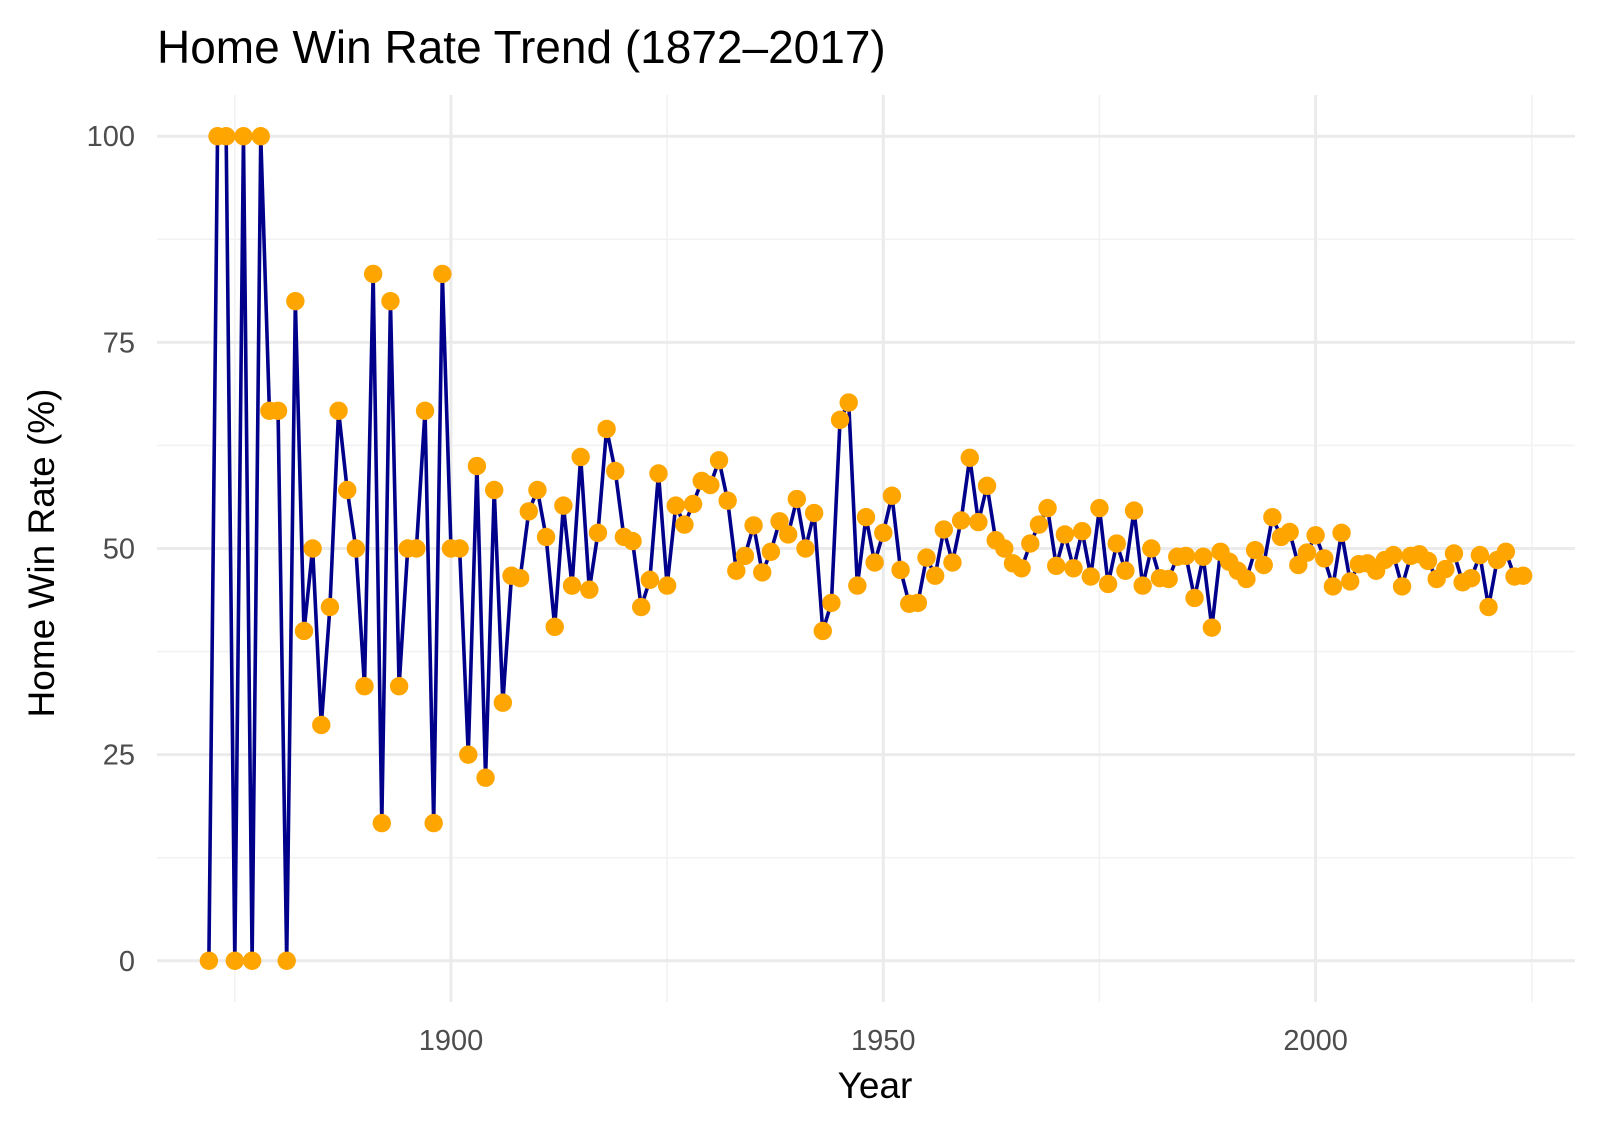 This screenshot has width=1602, height=1127. I want to click on x-axis-ticks: 1900 1950 2000, so click(883, 1041).